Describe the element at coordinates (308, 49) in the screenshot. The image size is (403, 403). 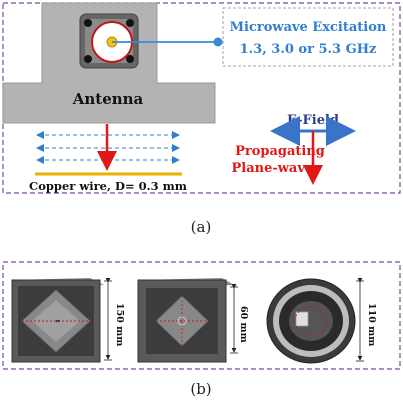
I see `excitation-frequencies: 1.3, 3.0 or 5.3 GHz` at that location.